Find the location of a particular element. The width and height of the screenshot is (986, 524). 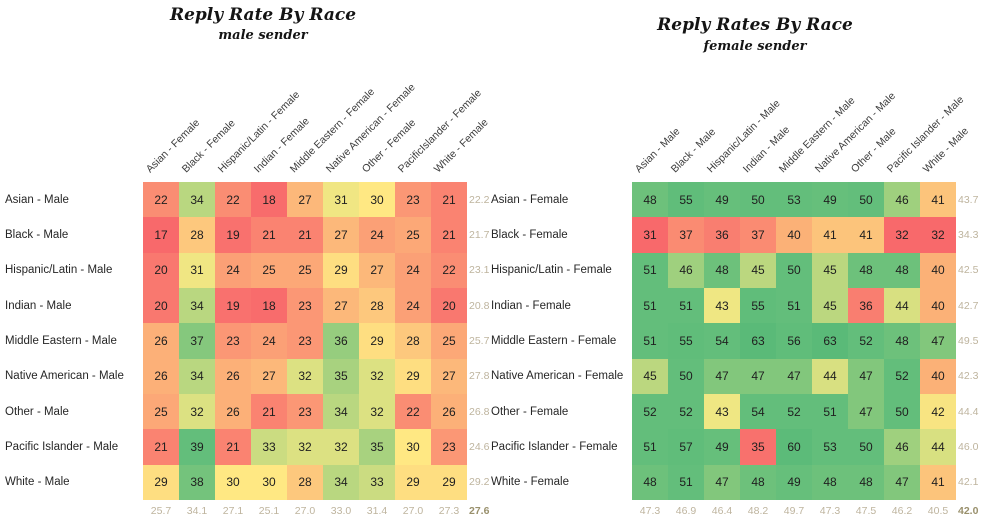

row-label: Pacific Islander - Female is located at coordinates (554, 446).